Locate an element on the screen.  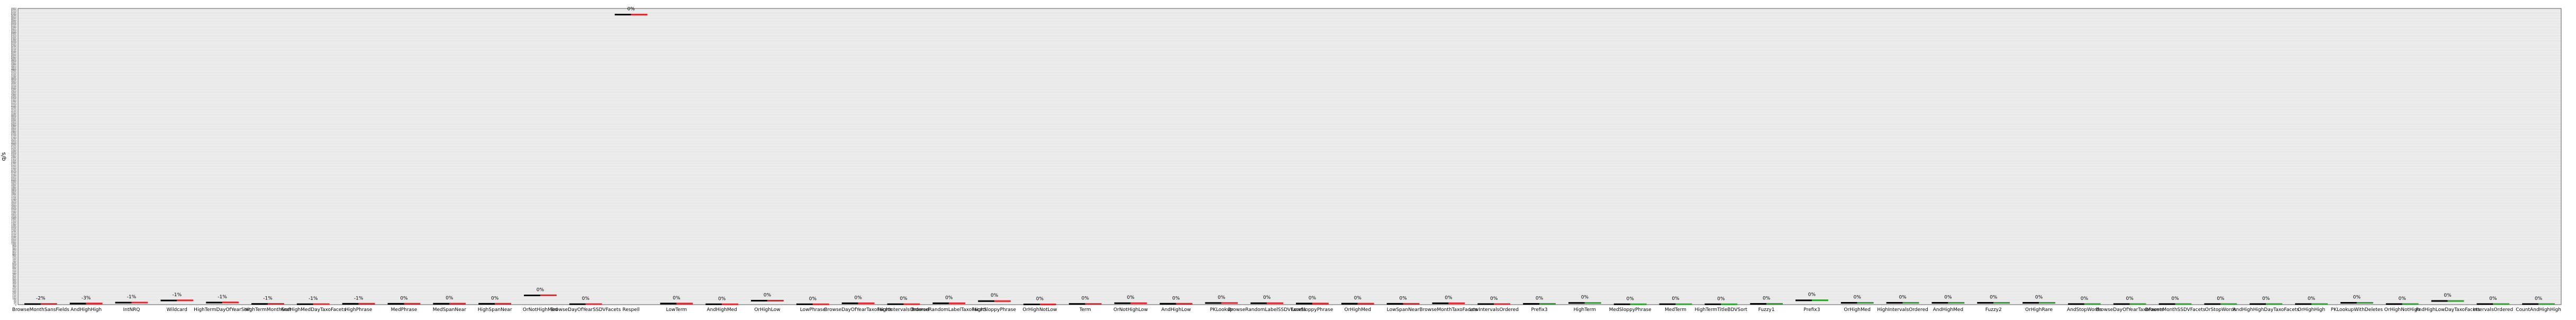
y-tick-label: 350 is located at coordinates (14, 283).